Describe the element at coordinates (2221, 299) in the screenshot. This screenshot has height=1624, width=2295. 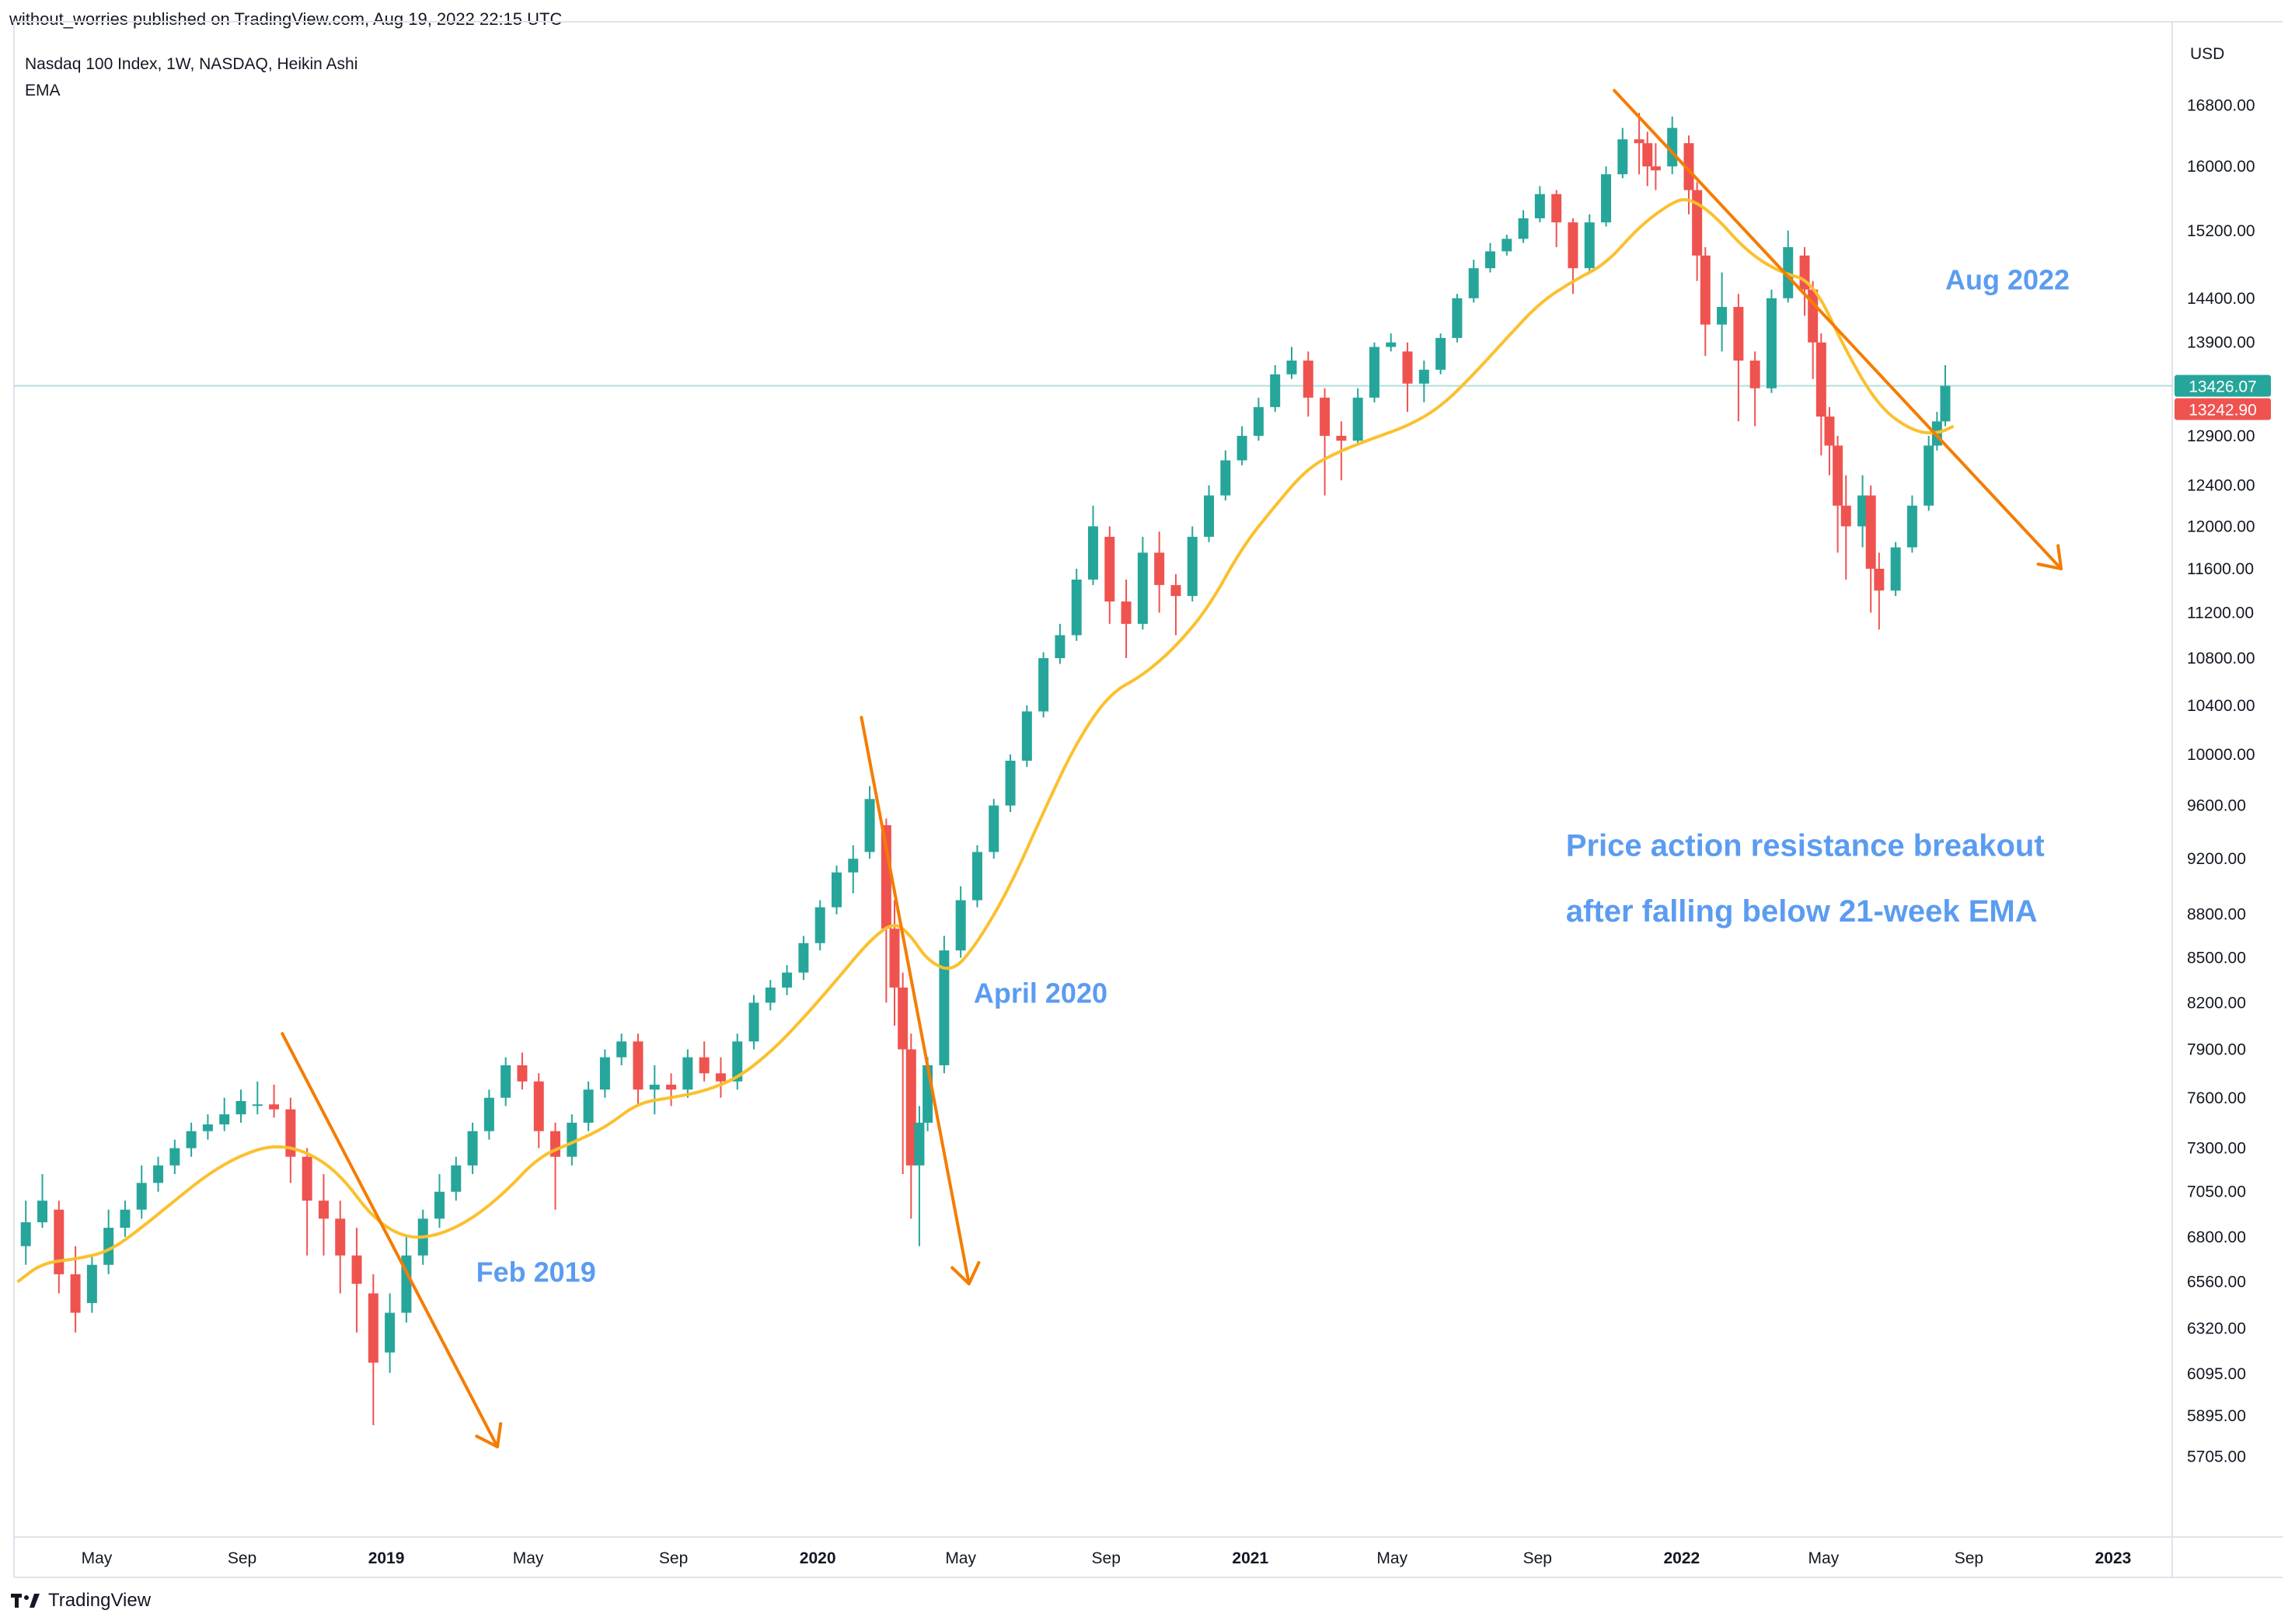
I see `y-tick-label: 14400.00` at that location.